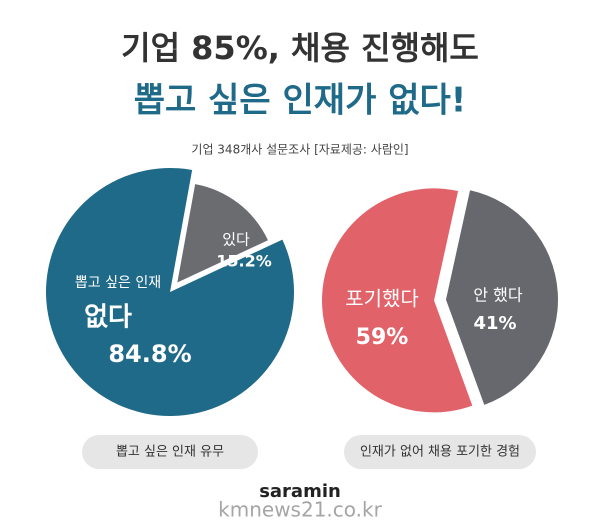 This screenshot has height=526, width=600. What do you see at coordinates (118, 283) in the screenshot?
I see `slice-annotation: 뽑고 싶은 인재` at bounding box center [118, 283].